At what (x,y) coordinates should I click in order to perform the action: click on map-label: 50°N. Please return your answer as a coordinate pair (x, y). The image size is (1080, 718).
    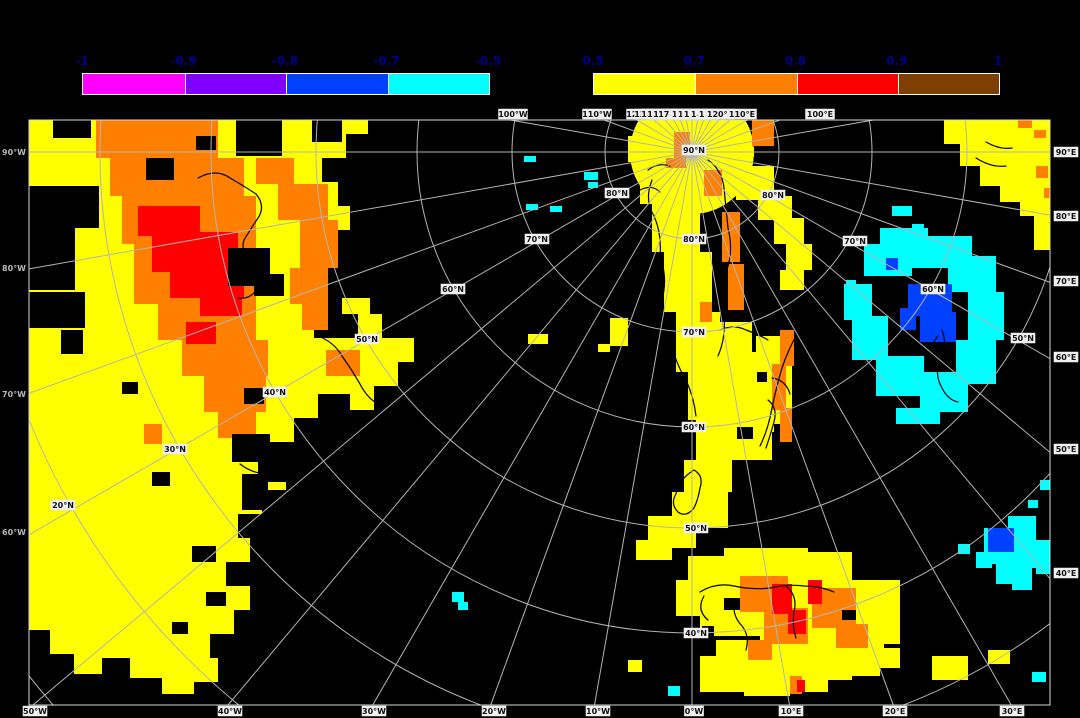
    Looking at the image, I should click on (1023, 338).